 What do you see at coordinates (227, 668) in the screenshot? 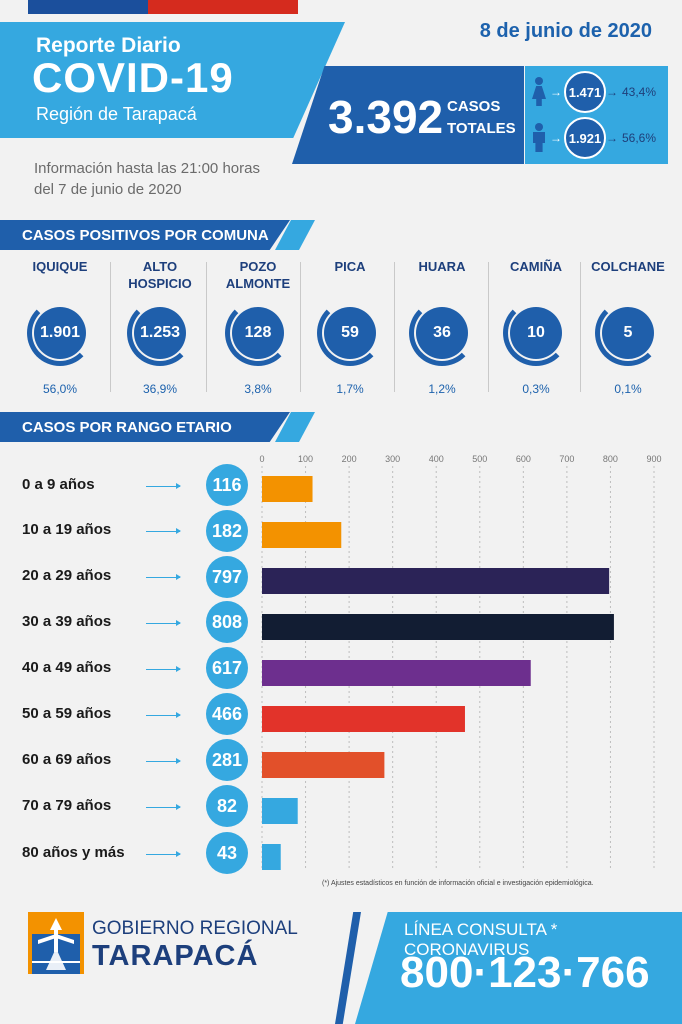
I see `age-value-circle: 617` at bounding box center [227, 668].